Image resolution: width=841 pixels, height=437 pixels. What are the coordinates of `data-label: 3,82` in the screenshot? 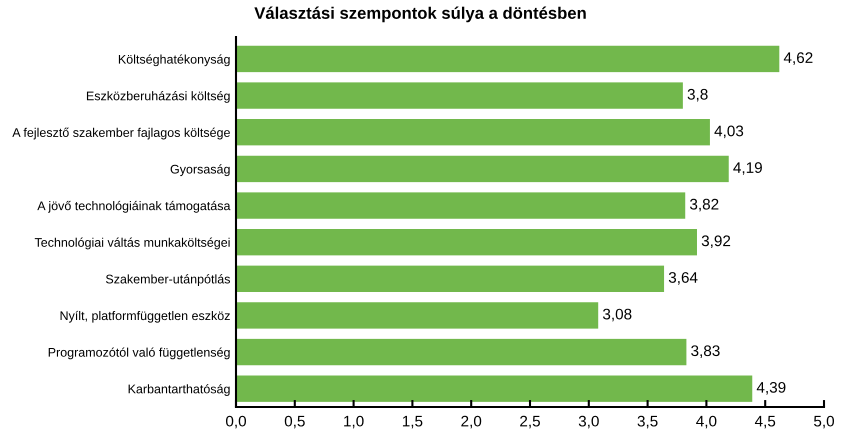 It's located at (704, 205).